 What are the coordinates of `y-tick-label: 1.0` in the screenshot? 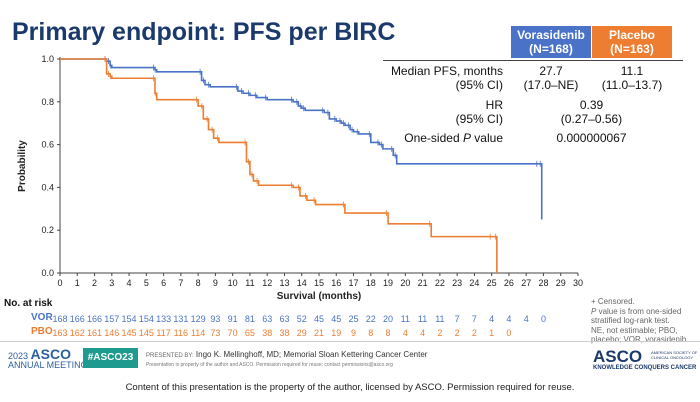 It's located at (47, 59).